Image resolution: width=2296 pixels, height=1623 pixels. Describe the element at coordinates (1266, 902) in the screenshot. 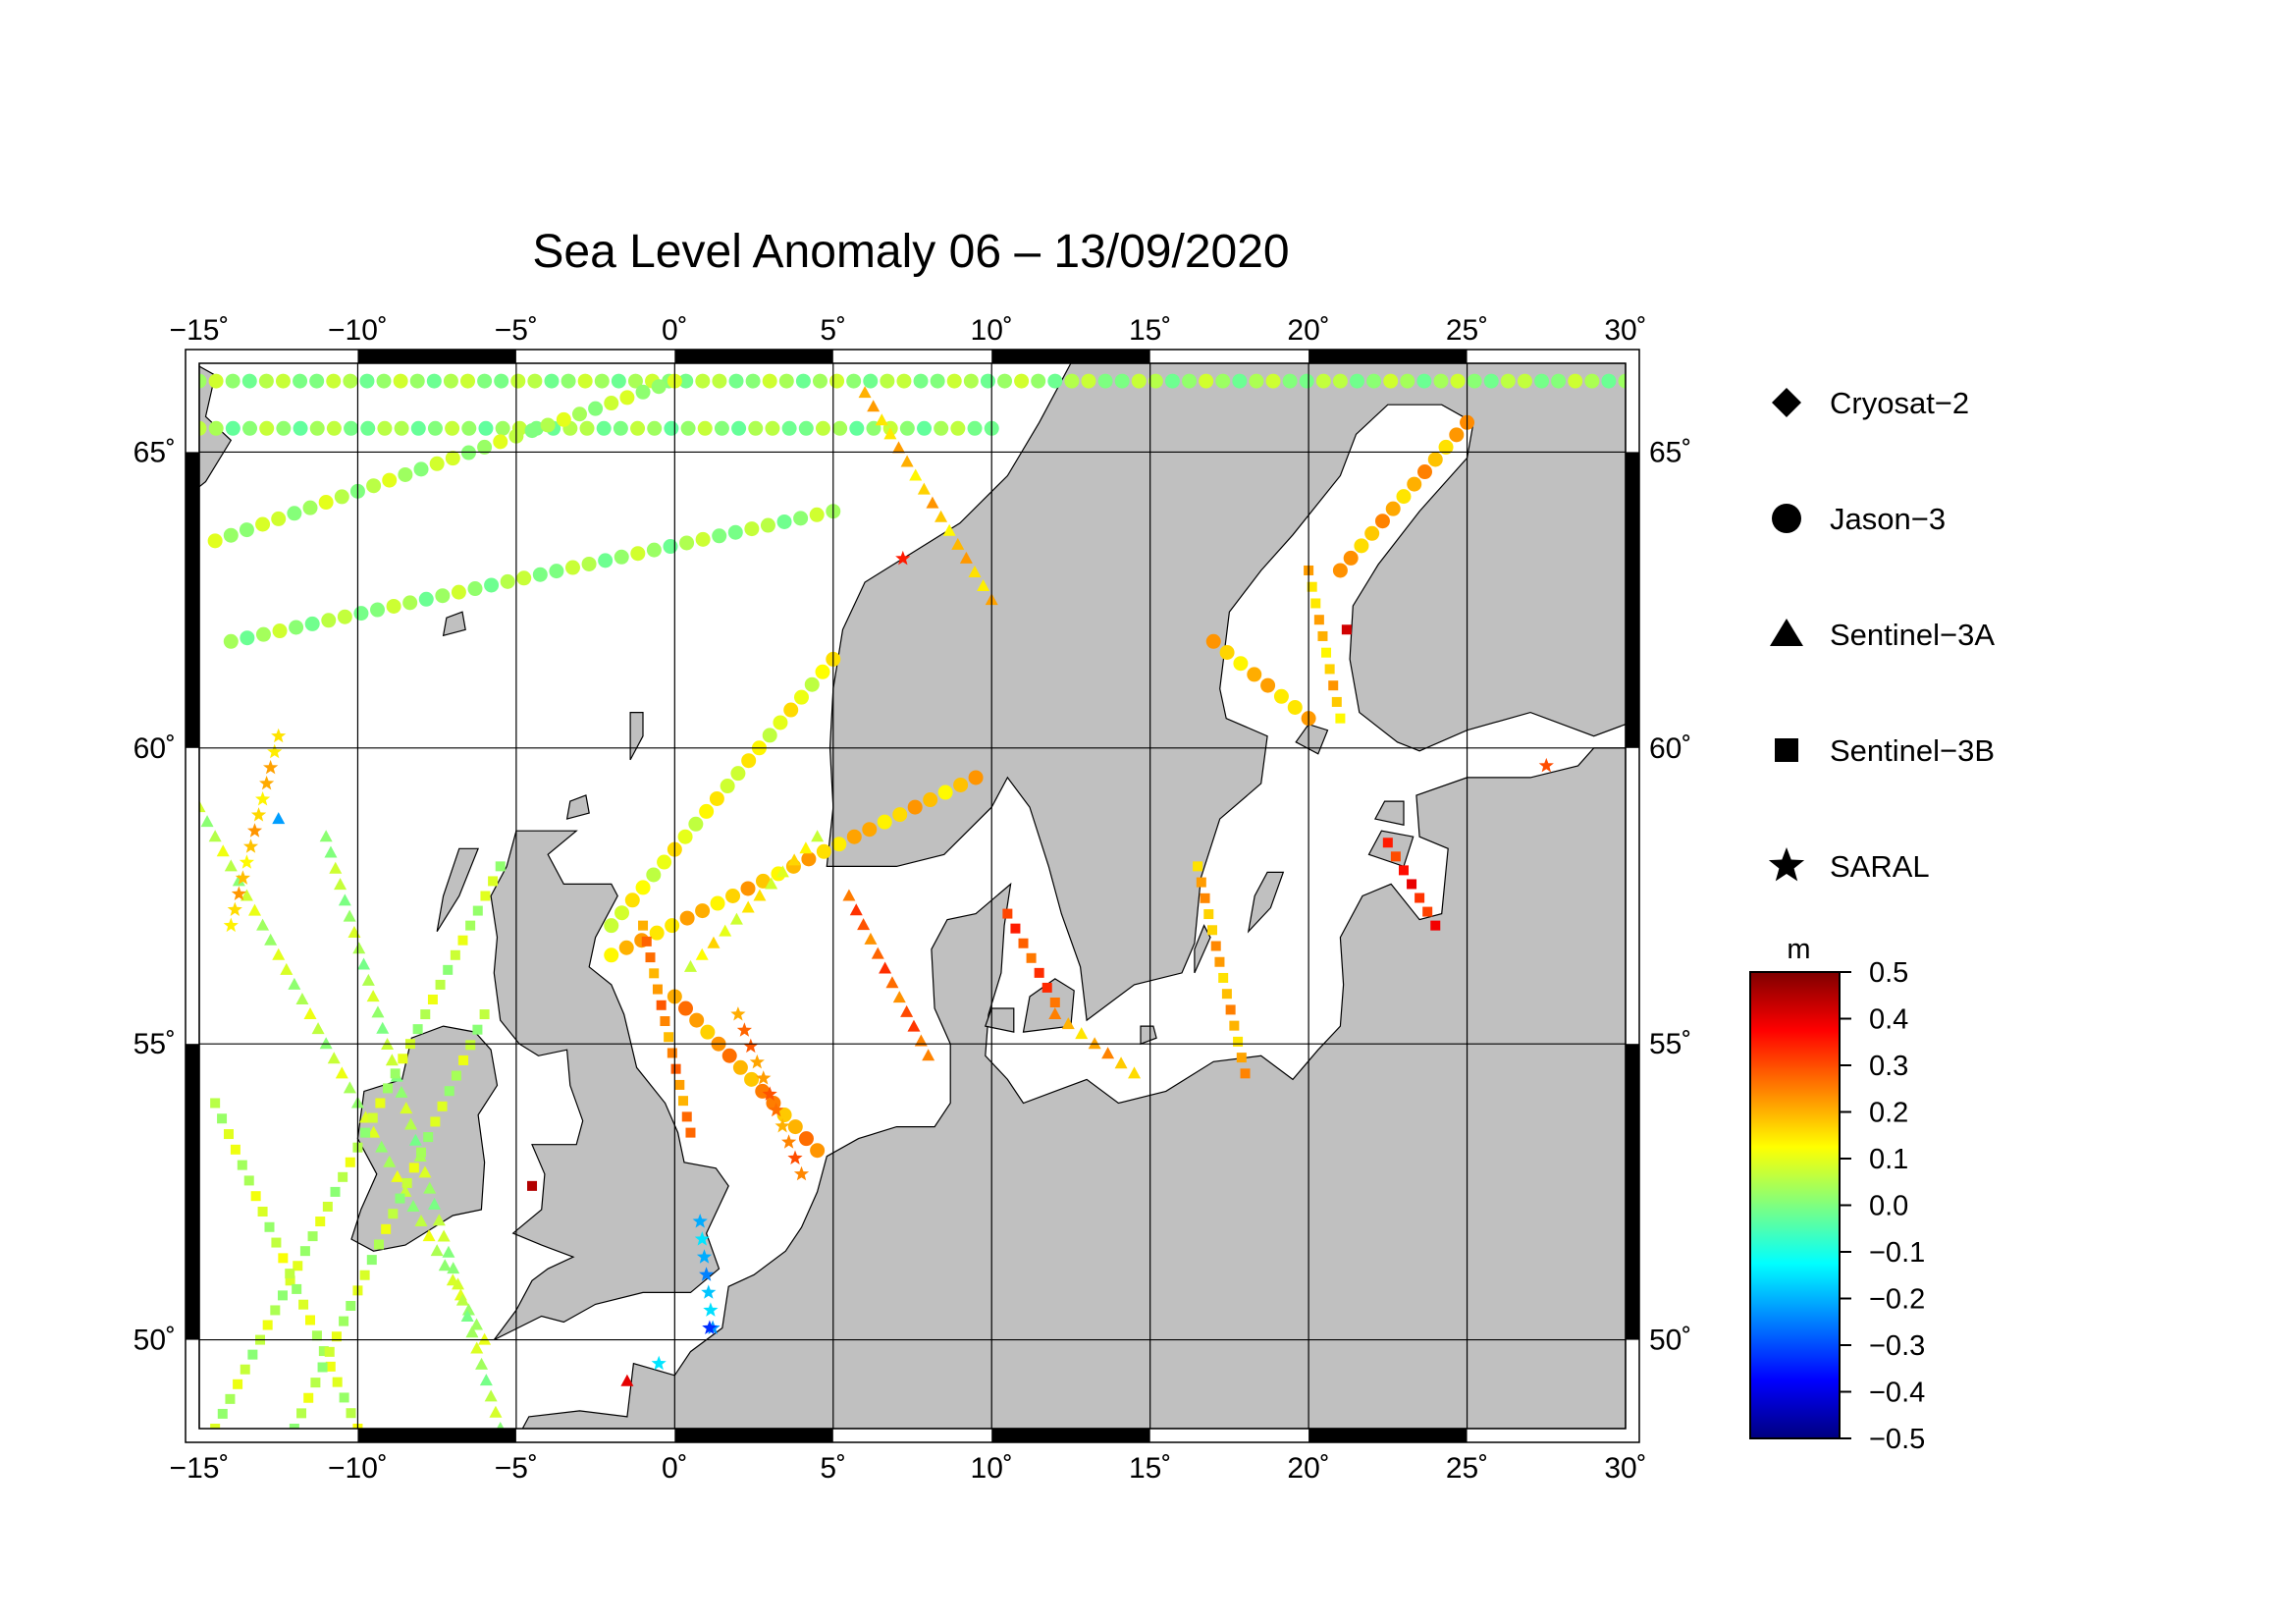

I see `gotland` at that location.